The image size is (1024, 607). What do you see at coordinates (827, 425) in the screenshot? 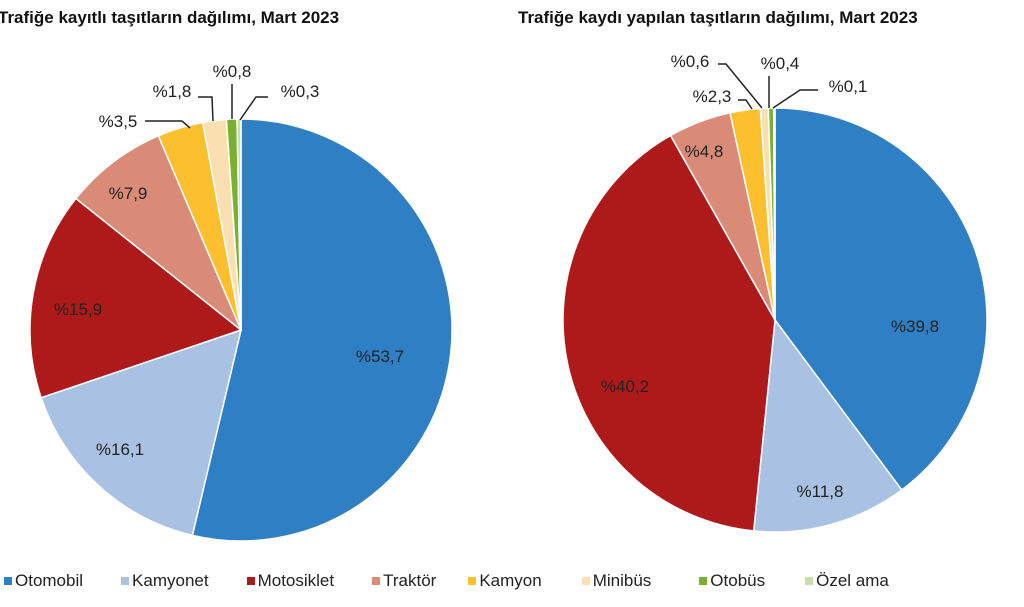
I see `pie-slice-kamyonet` at bounding box center [827, 425].